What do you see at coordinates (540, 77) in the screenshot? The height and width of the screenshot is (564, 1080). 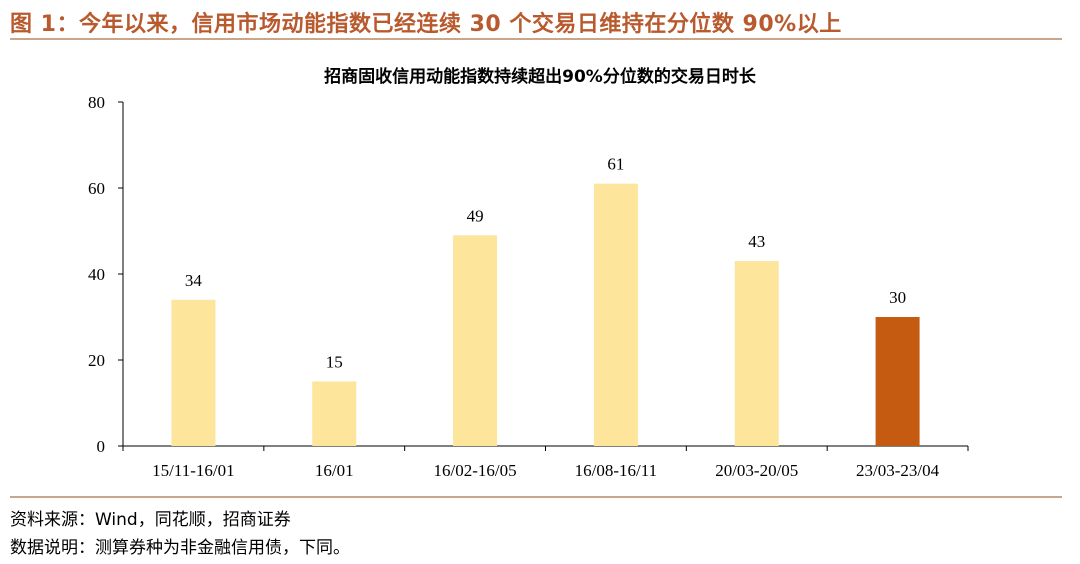 I see `chart-title: 招商固收信用动能指数持续超出90%分位数的交易日时长` at bounding box center [540, 77].